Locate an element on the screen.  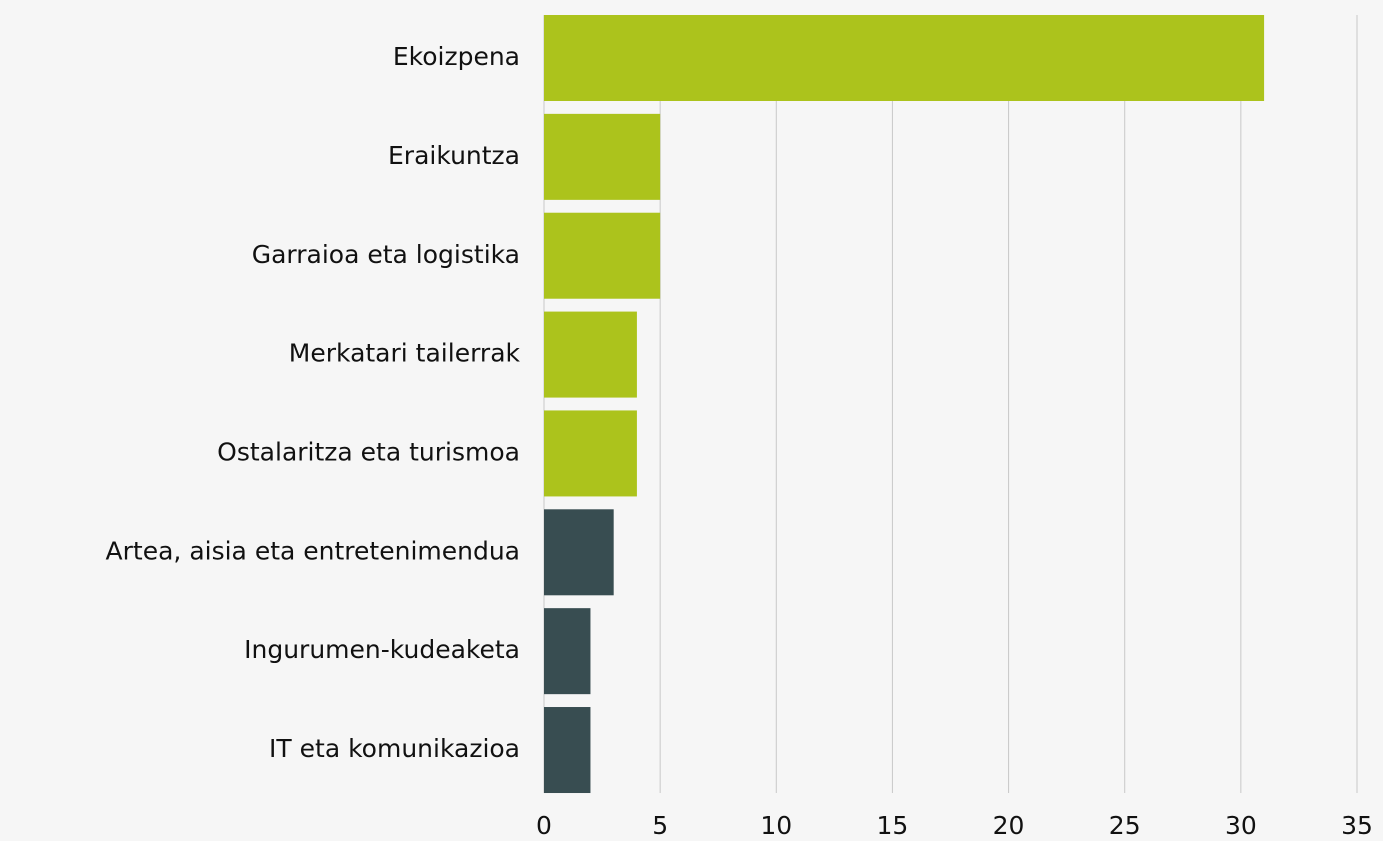
y-tick-label: Artea, aisia eta entretenimendua is located at coordinates (313, 550).